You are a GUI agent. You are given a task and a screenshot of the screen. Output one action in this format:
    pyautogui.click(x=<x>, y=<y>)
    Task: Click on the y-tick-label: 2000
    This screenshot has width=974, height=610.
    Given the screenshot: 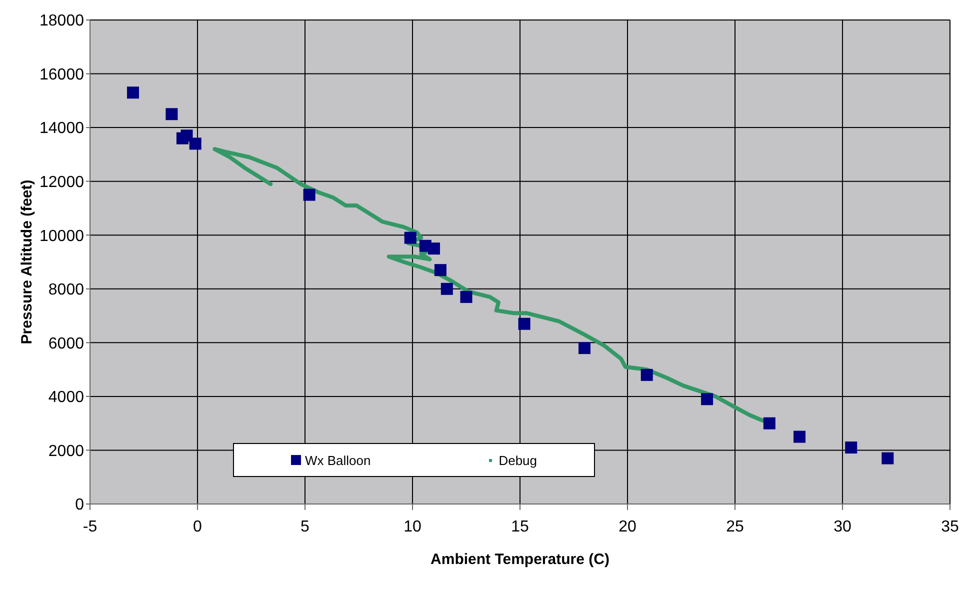 What is the action you would take?
    pyautogui.click(x=66, y=451)
    